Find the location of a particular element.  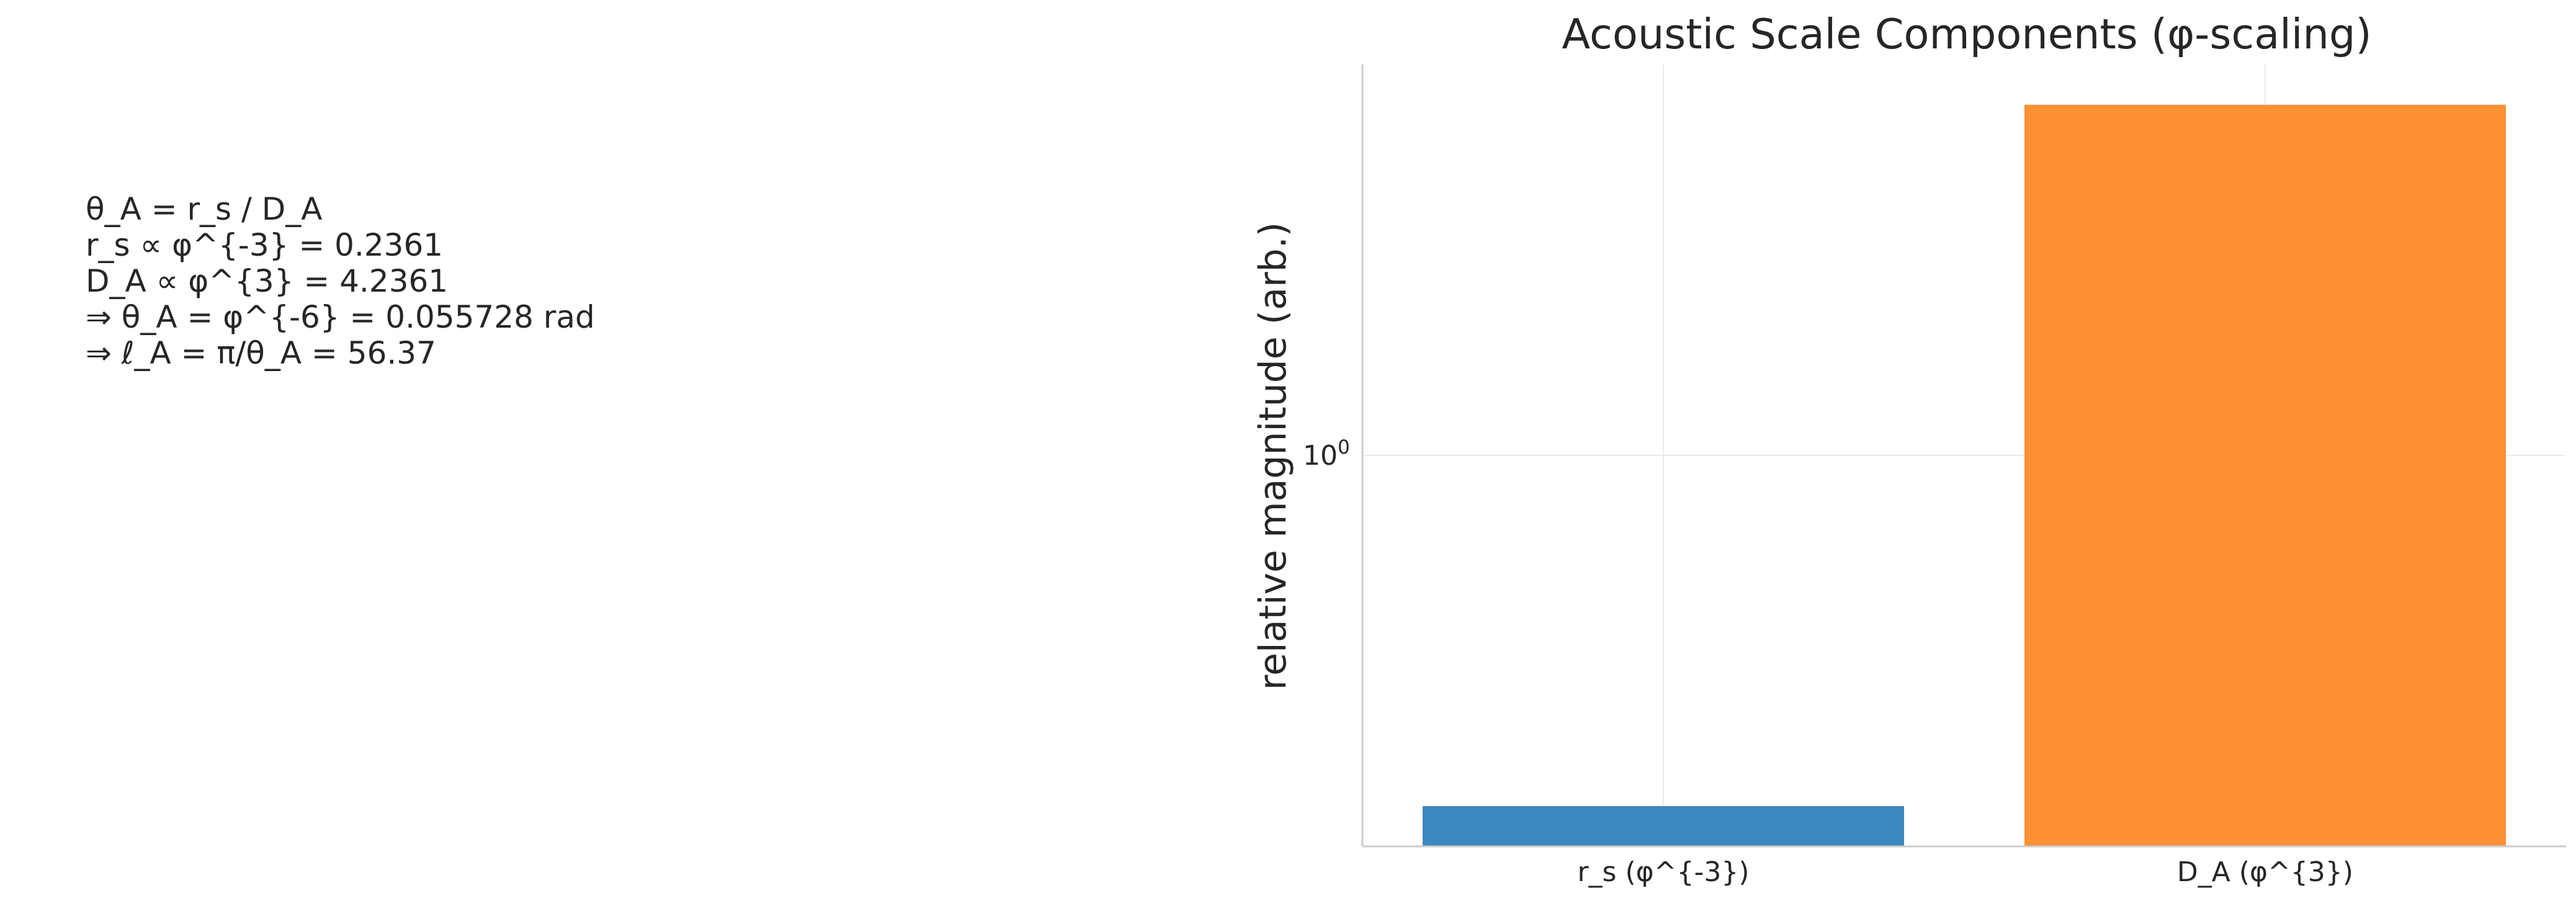

x-ticks: r_s (φ^{-3}) D_A (φ^{3}) is located at coordinates (1965, 872).